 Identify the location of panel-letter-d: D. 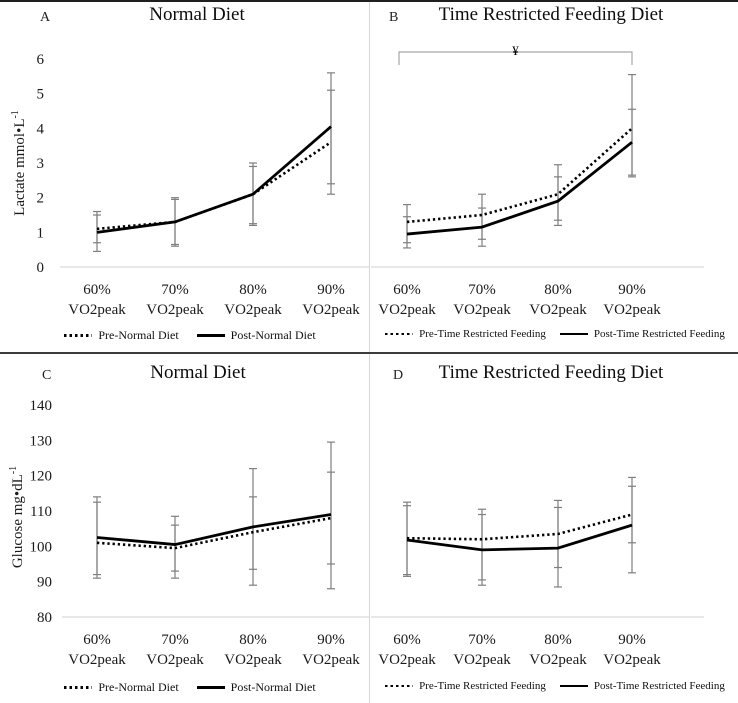
(398, 375).